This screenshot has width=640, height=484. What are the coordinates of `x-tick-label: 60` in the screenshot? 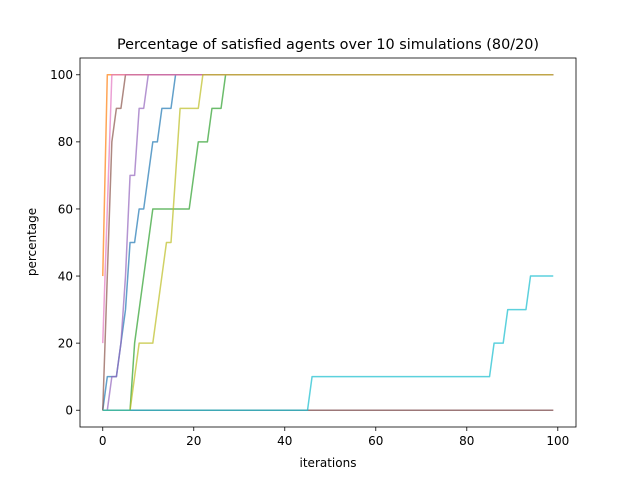 It's located at (375, 441).